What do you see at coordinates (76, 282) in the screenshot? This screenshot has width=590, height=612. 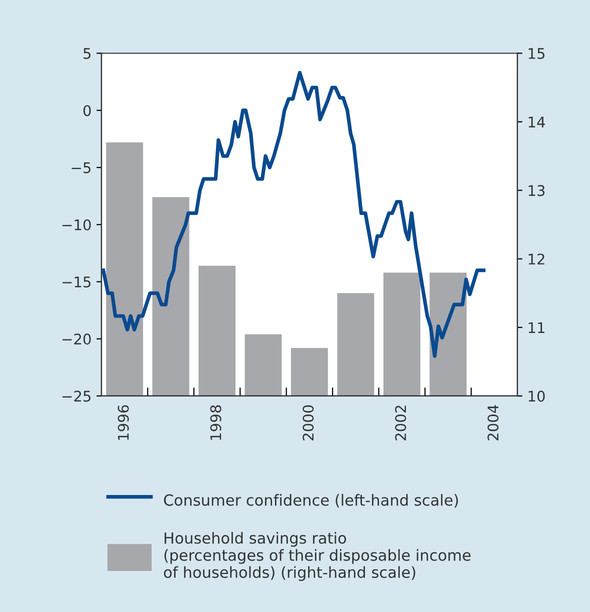 I see `y-tick-label: −15` at bounding box center [76, 282].